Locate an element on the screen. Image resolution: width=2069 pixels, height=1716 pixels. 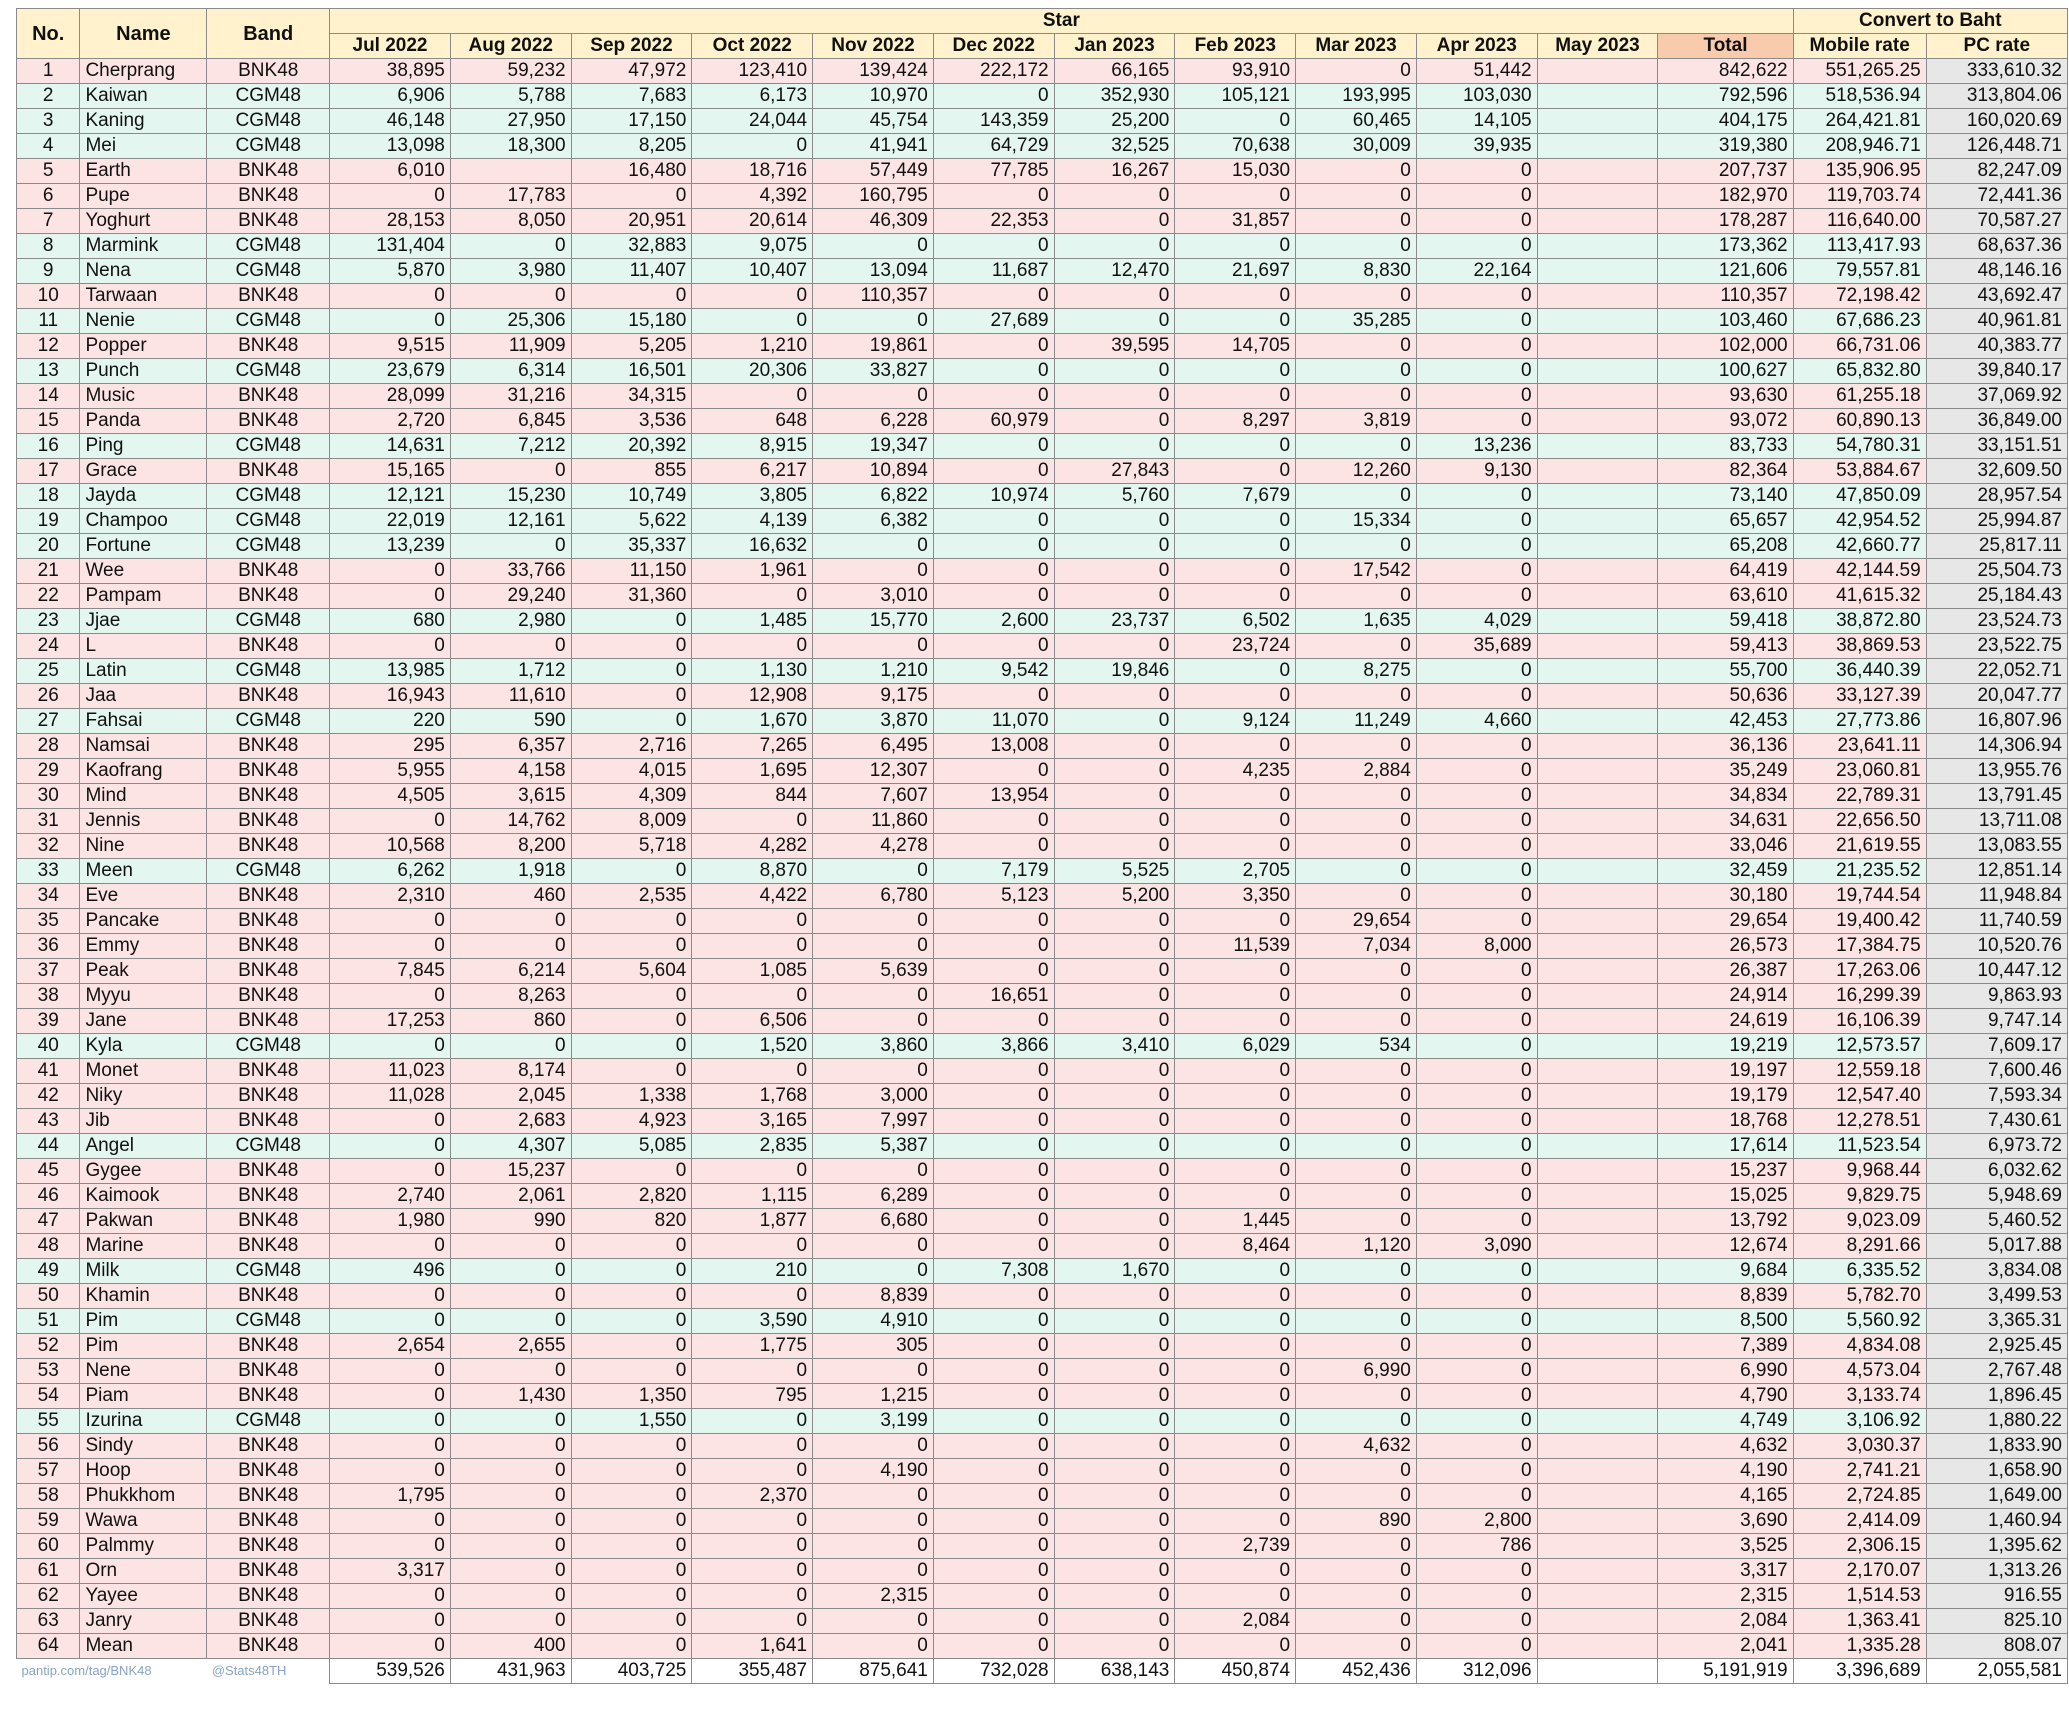
row-number: 61 is located at coordinates (48, 1571).